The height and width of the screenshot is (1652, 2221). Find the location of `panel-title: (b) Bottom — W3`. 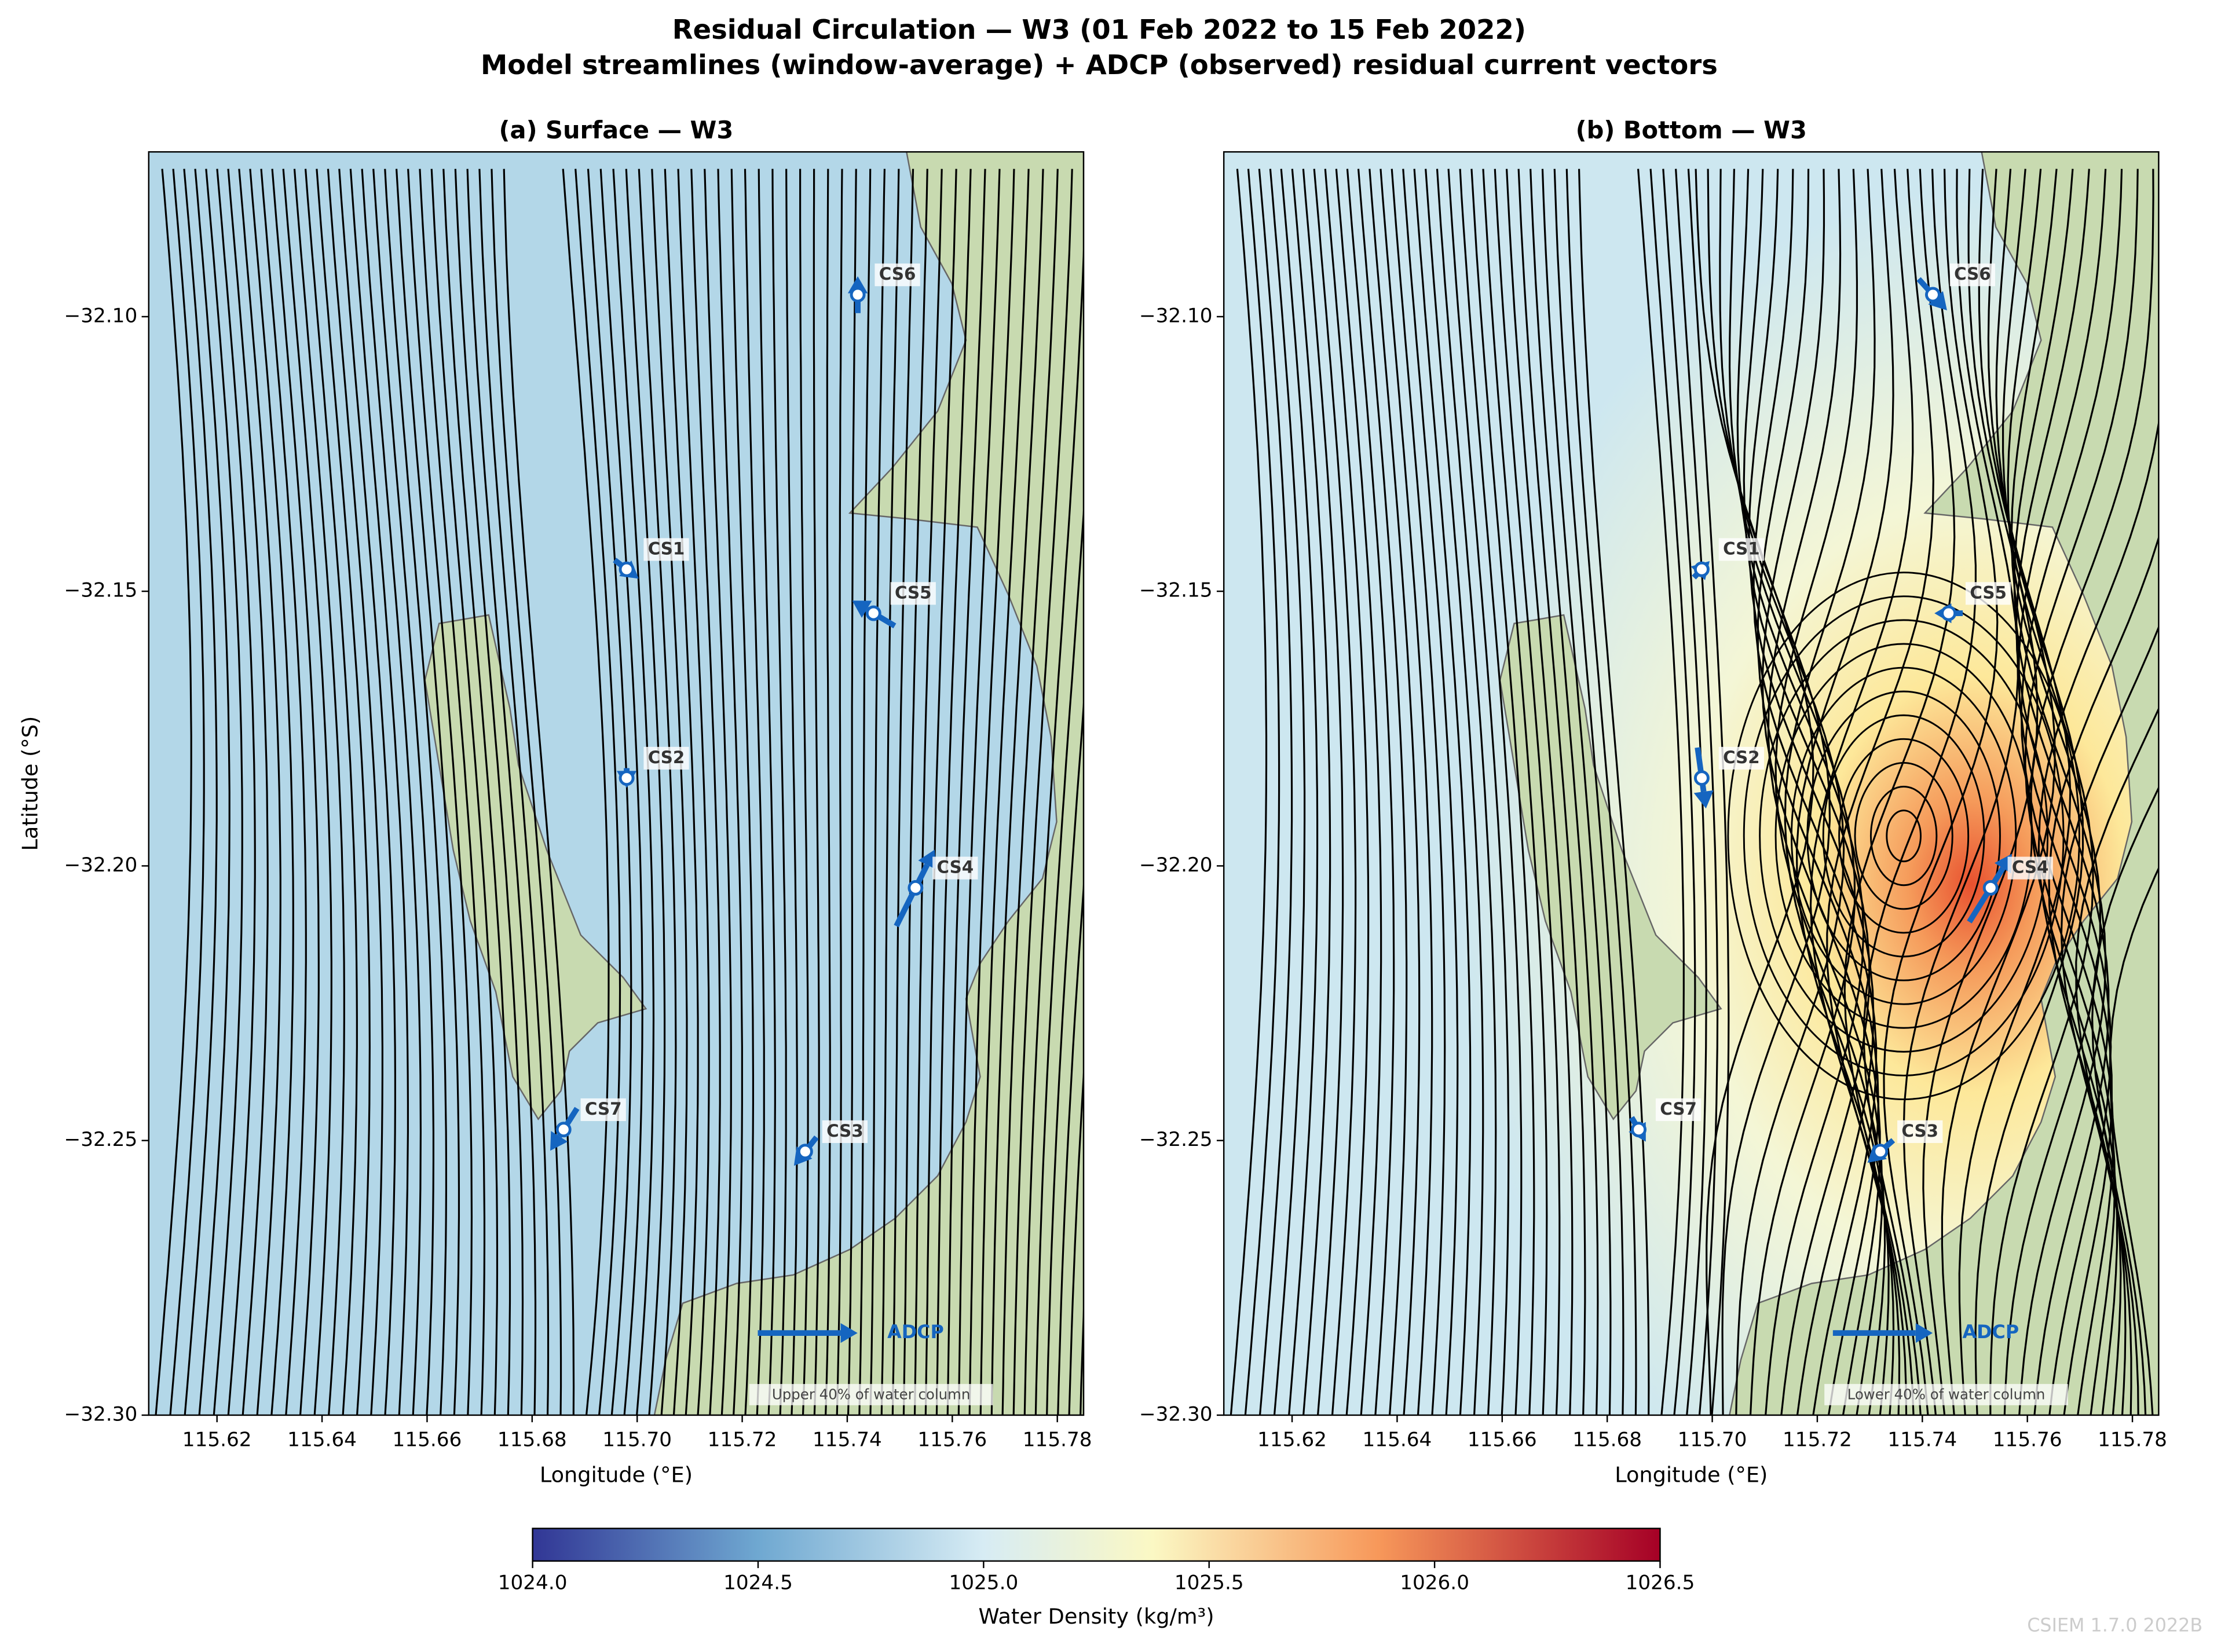

panel-title: (b) Bottom — W3 is located at coordinates (1691, 130).